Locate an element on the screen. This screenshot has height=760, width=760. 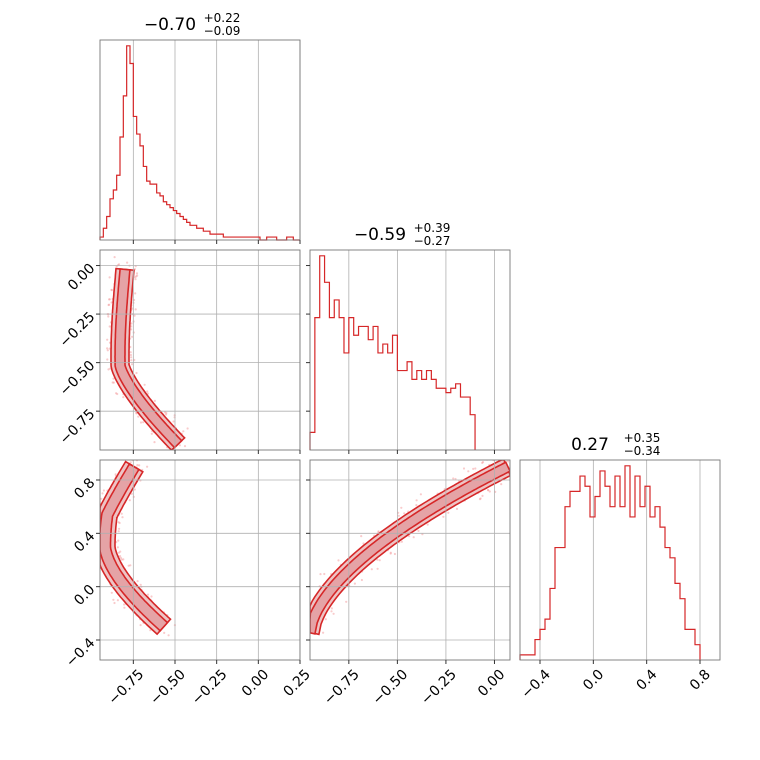
scatter-panel-r2-c0 is located at coordinates (196, 556).